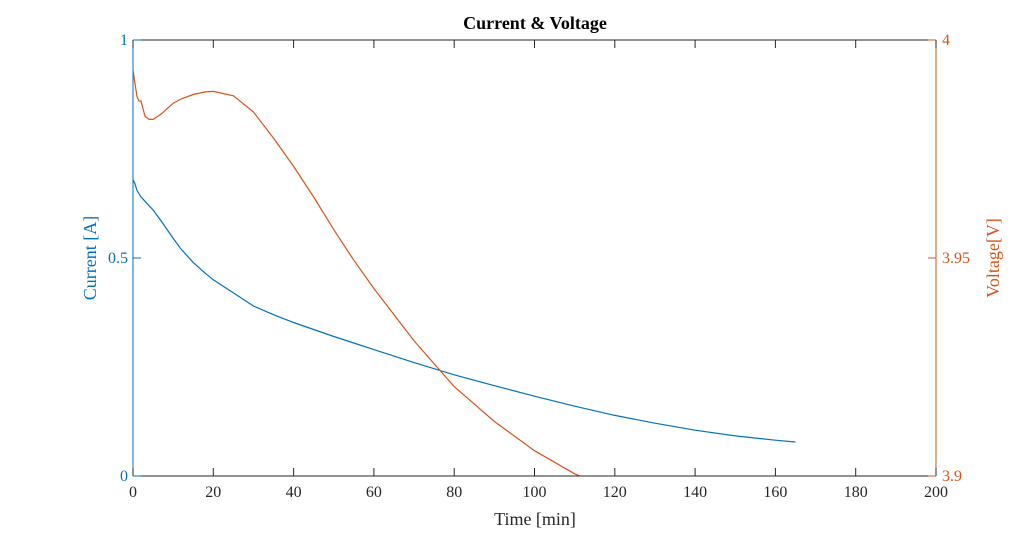  I want to click on y-left-tick-label: 1, so click(124, 40).